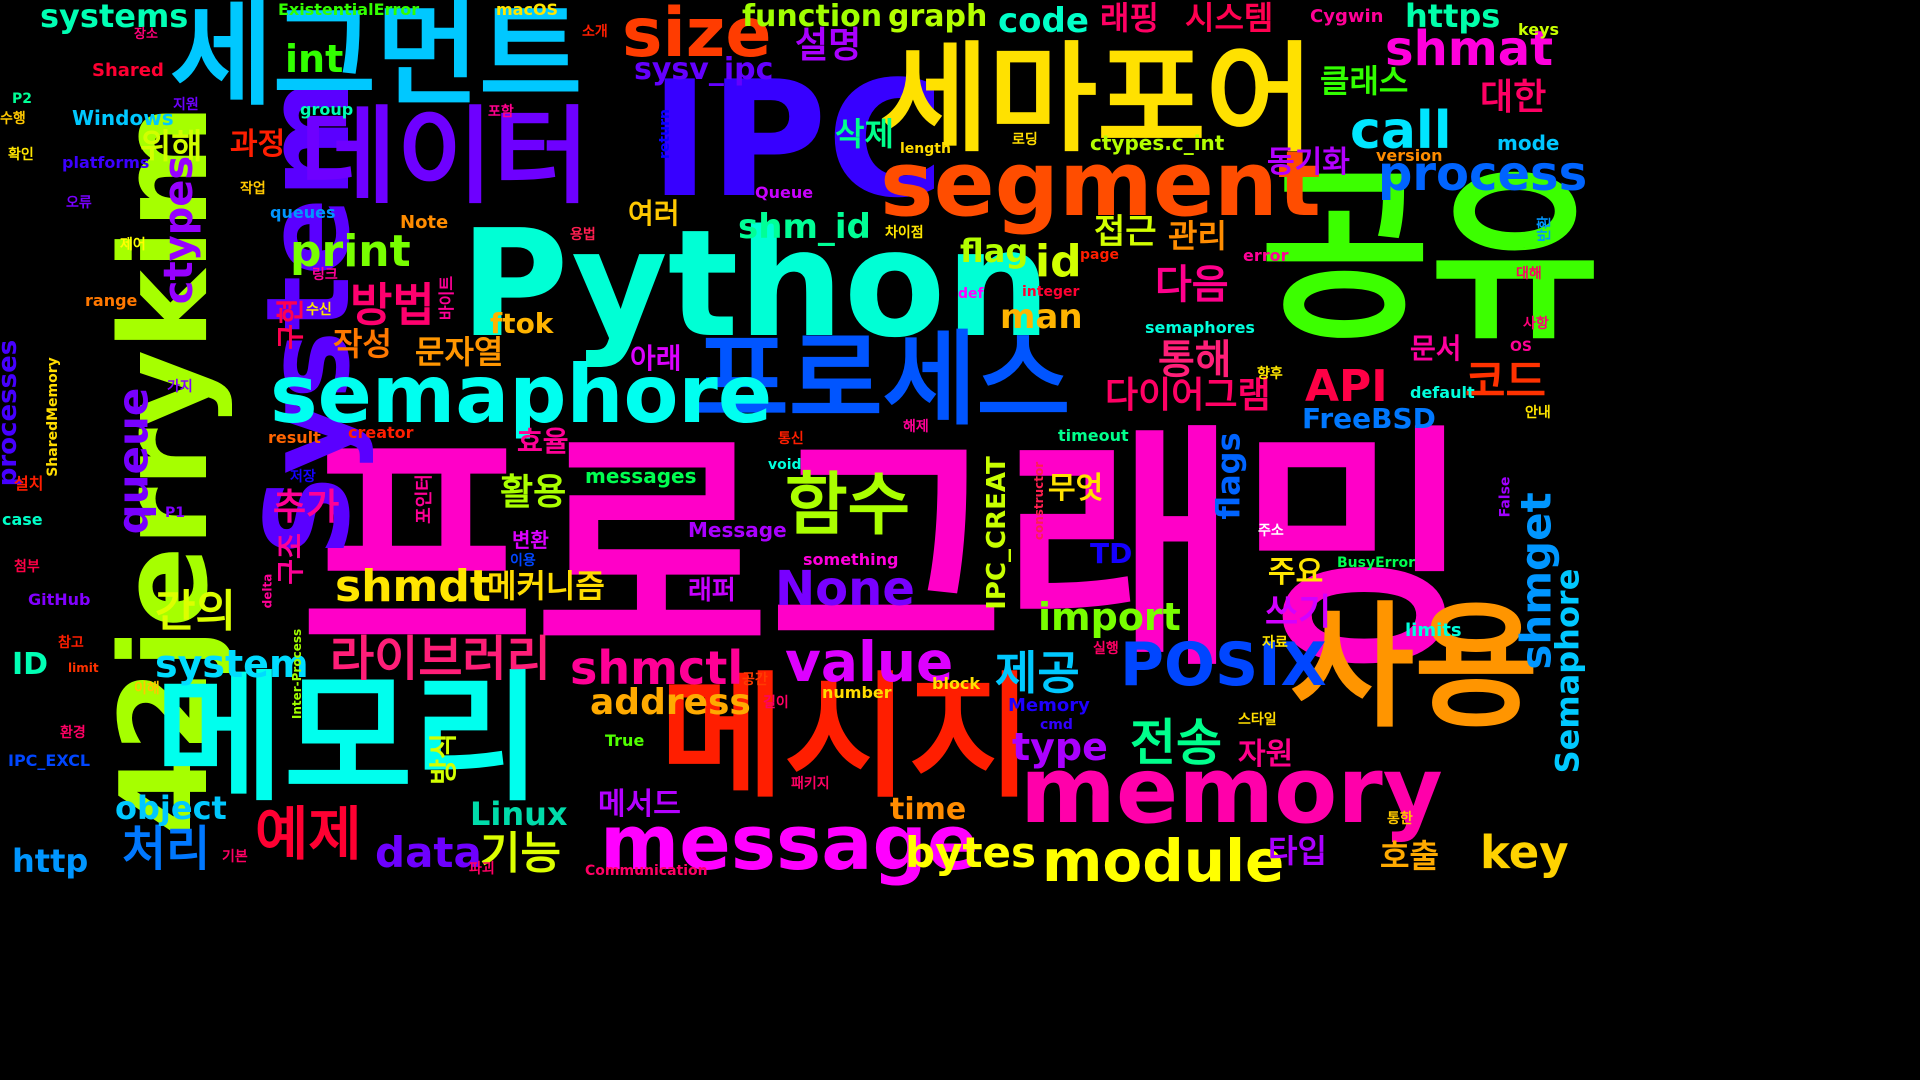  I want to click on word-140: number, so click(857, 692).